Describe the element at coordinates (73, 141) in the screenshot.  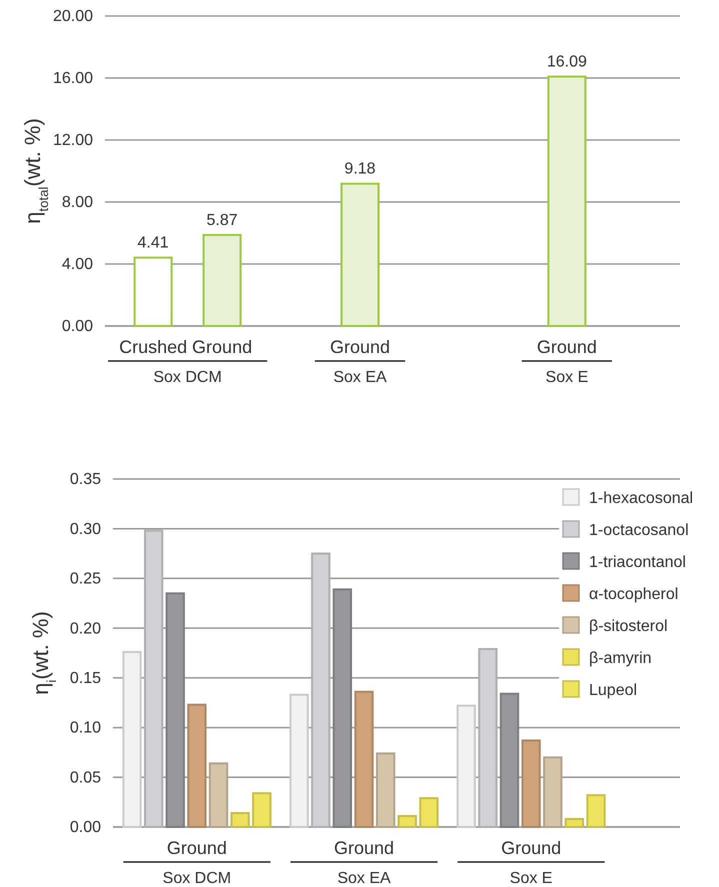
I see `y-tick-label: 12.00` at that location.